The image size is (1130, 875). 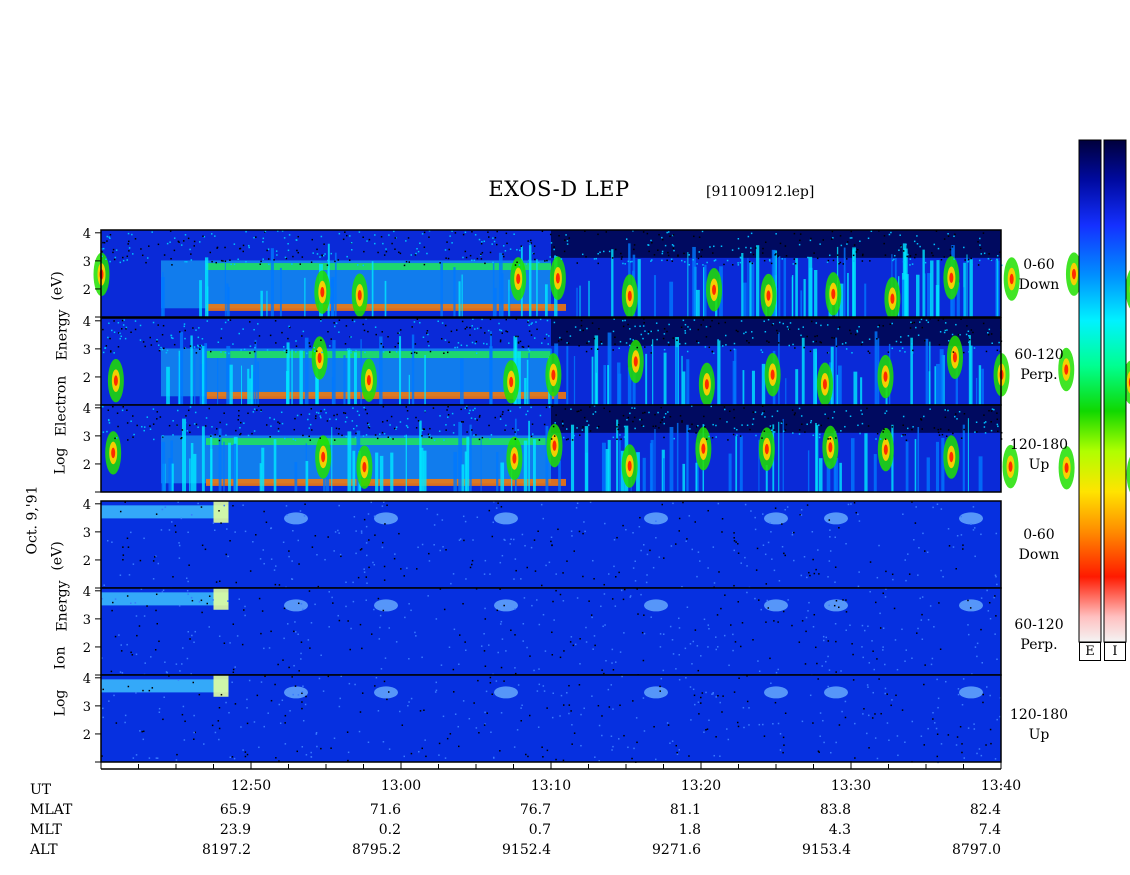 What do you see at coordinates (685, 810) in the screenshot?
I see `ephemeris-value: 81.1` at bounding box center [685, 810].